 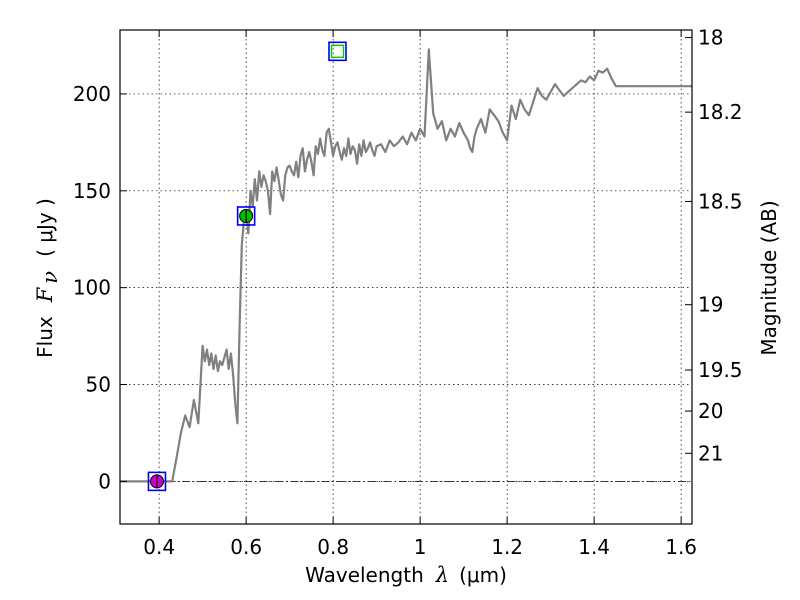 What do you see at coordinates (720, 112) in the screenshot?
I see `mag-tick-label: 18.2` at bounding box center [720, 112].